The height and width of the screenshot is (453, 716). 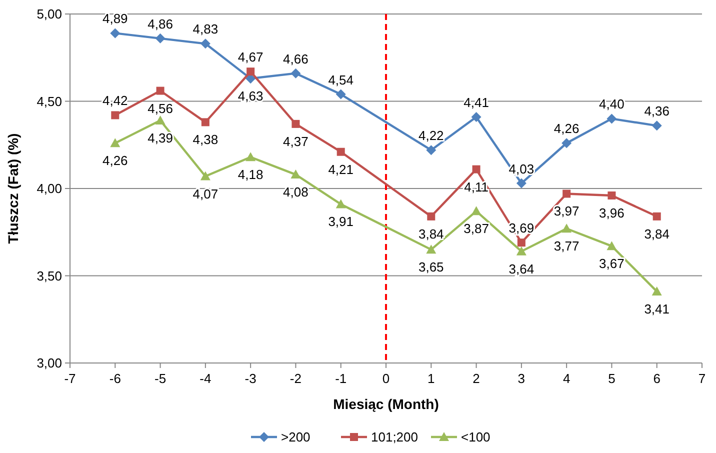 What do you see at coordinates (702, 378) in the screenshot?
I see `x-tick-label: 7` at bounding box center [702, 378].